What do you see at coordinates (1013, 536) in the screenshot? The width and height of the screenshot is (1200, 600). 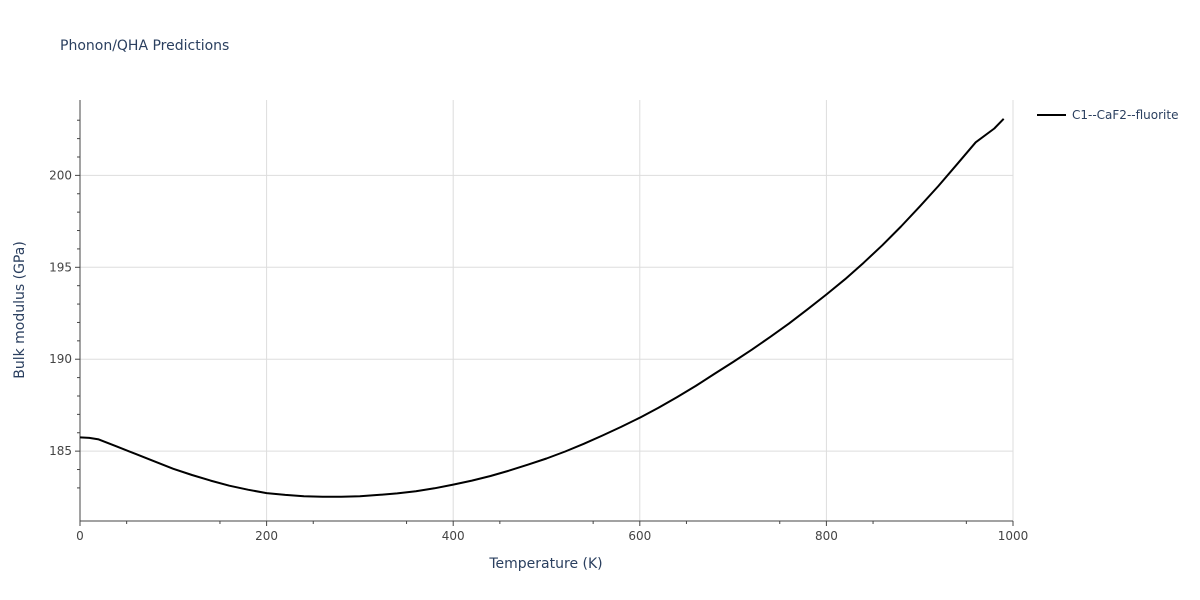 I see `x-tick-label: 1000` at bounding box center [1013, 536].